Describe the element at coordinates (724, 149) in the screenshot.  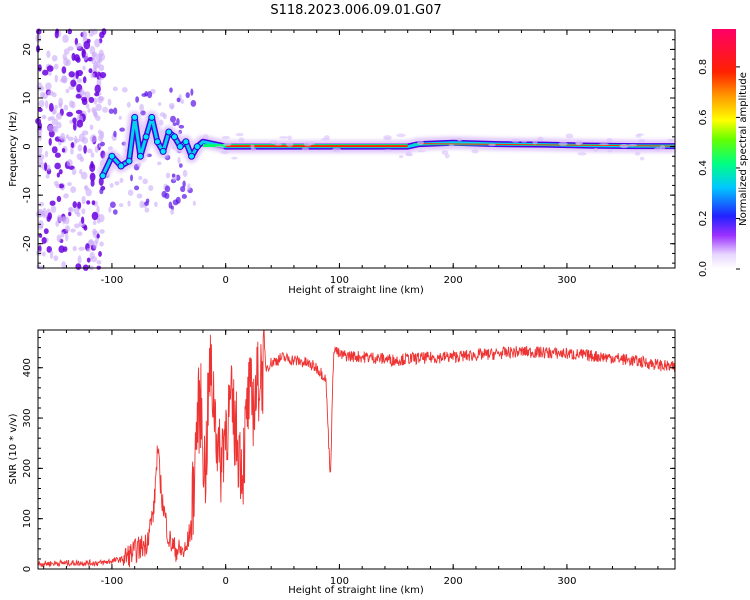
I see `colorbar-gradient` at that location.